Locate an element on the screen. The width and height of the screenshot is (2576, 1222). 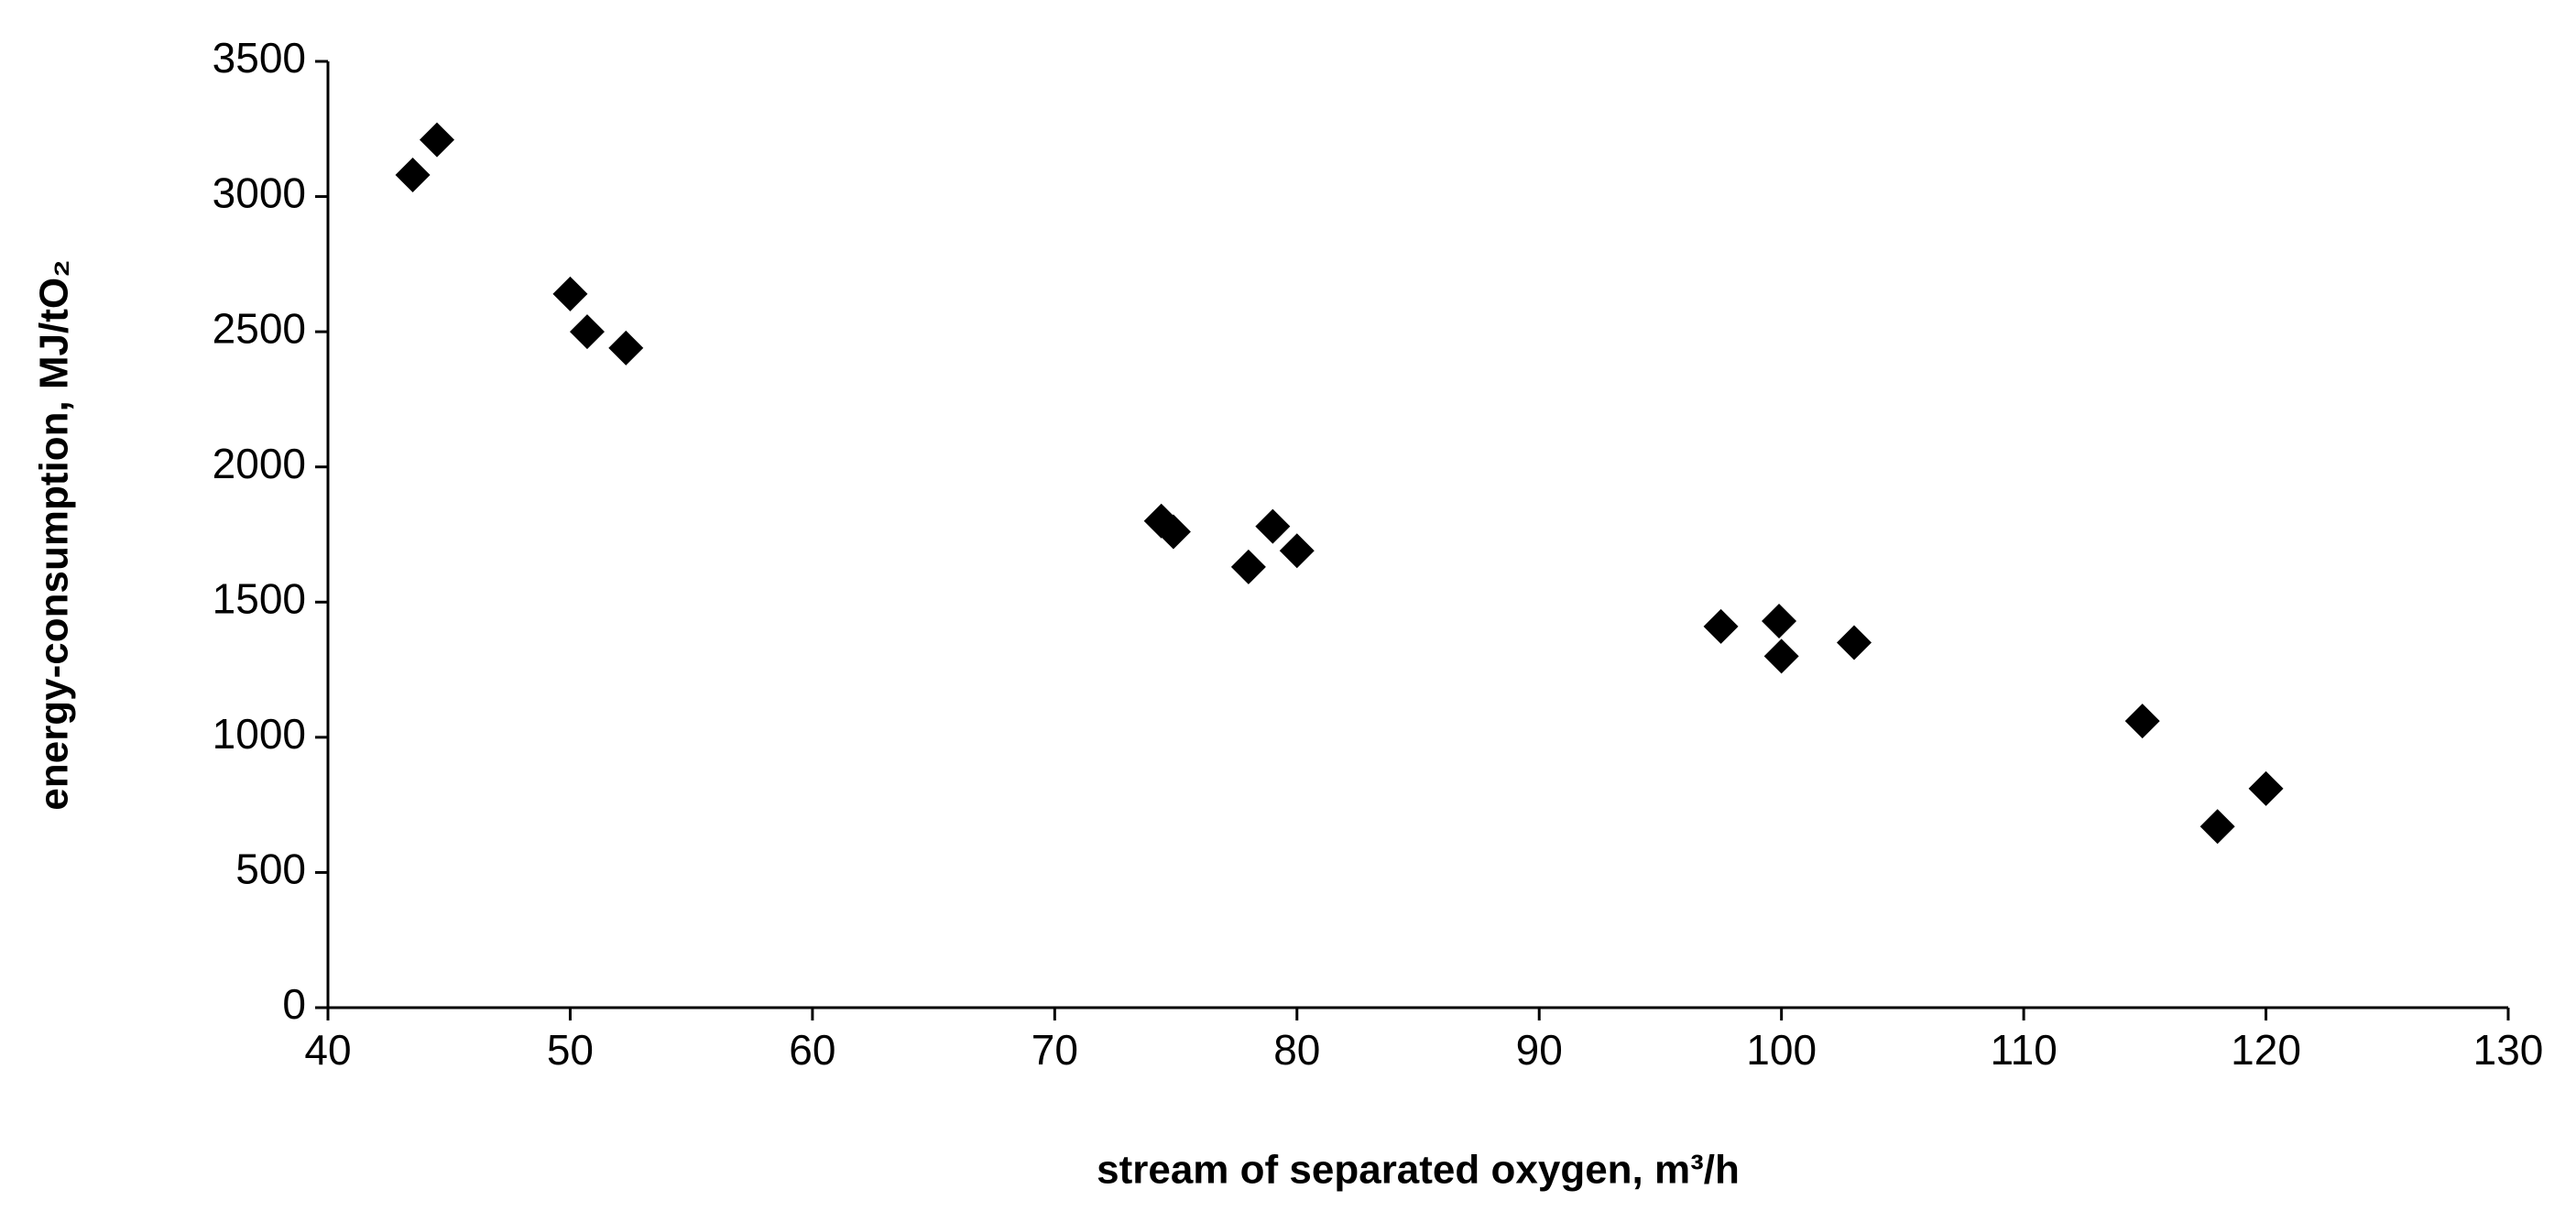
x-tick-label: 120 is located at coordinates (2266, 1050).